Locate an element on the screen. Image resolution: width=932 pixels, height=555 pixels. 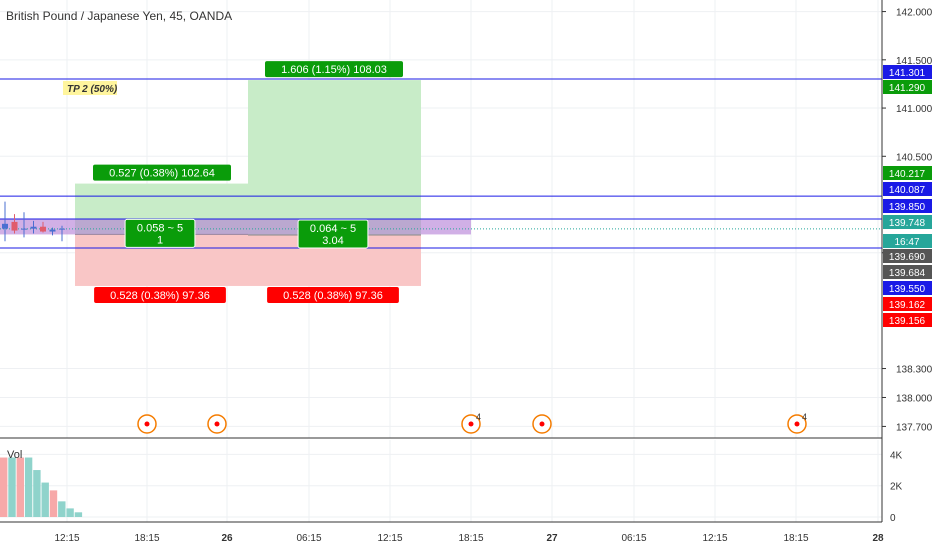
position-info-box is located at coordinates (333, 234).